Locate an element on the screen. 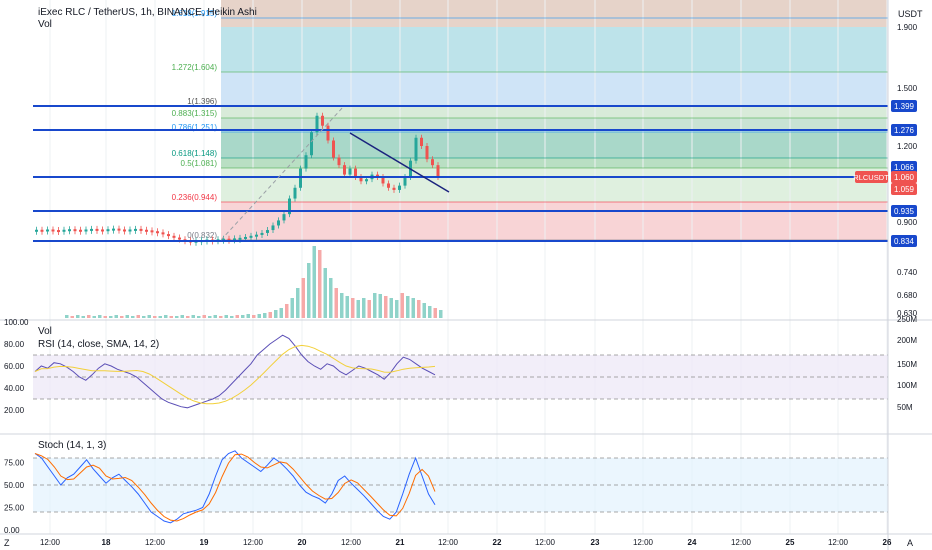 This screenshot has width=932, height=550. fib-label-7: 0.236(0.944) is located at coordinates (195, 197).